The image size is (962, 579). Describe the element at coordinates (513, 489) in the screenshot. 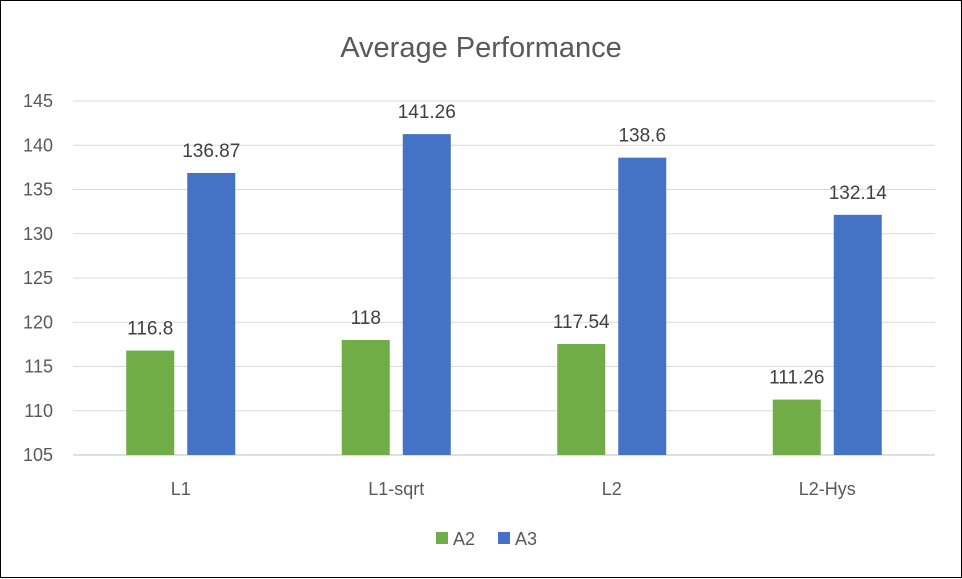

I see `x-axis: L1 L1-sqrt L2 L2-Hys` at that location.